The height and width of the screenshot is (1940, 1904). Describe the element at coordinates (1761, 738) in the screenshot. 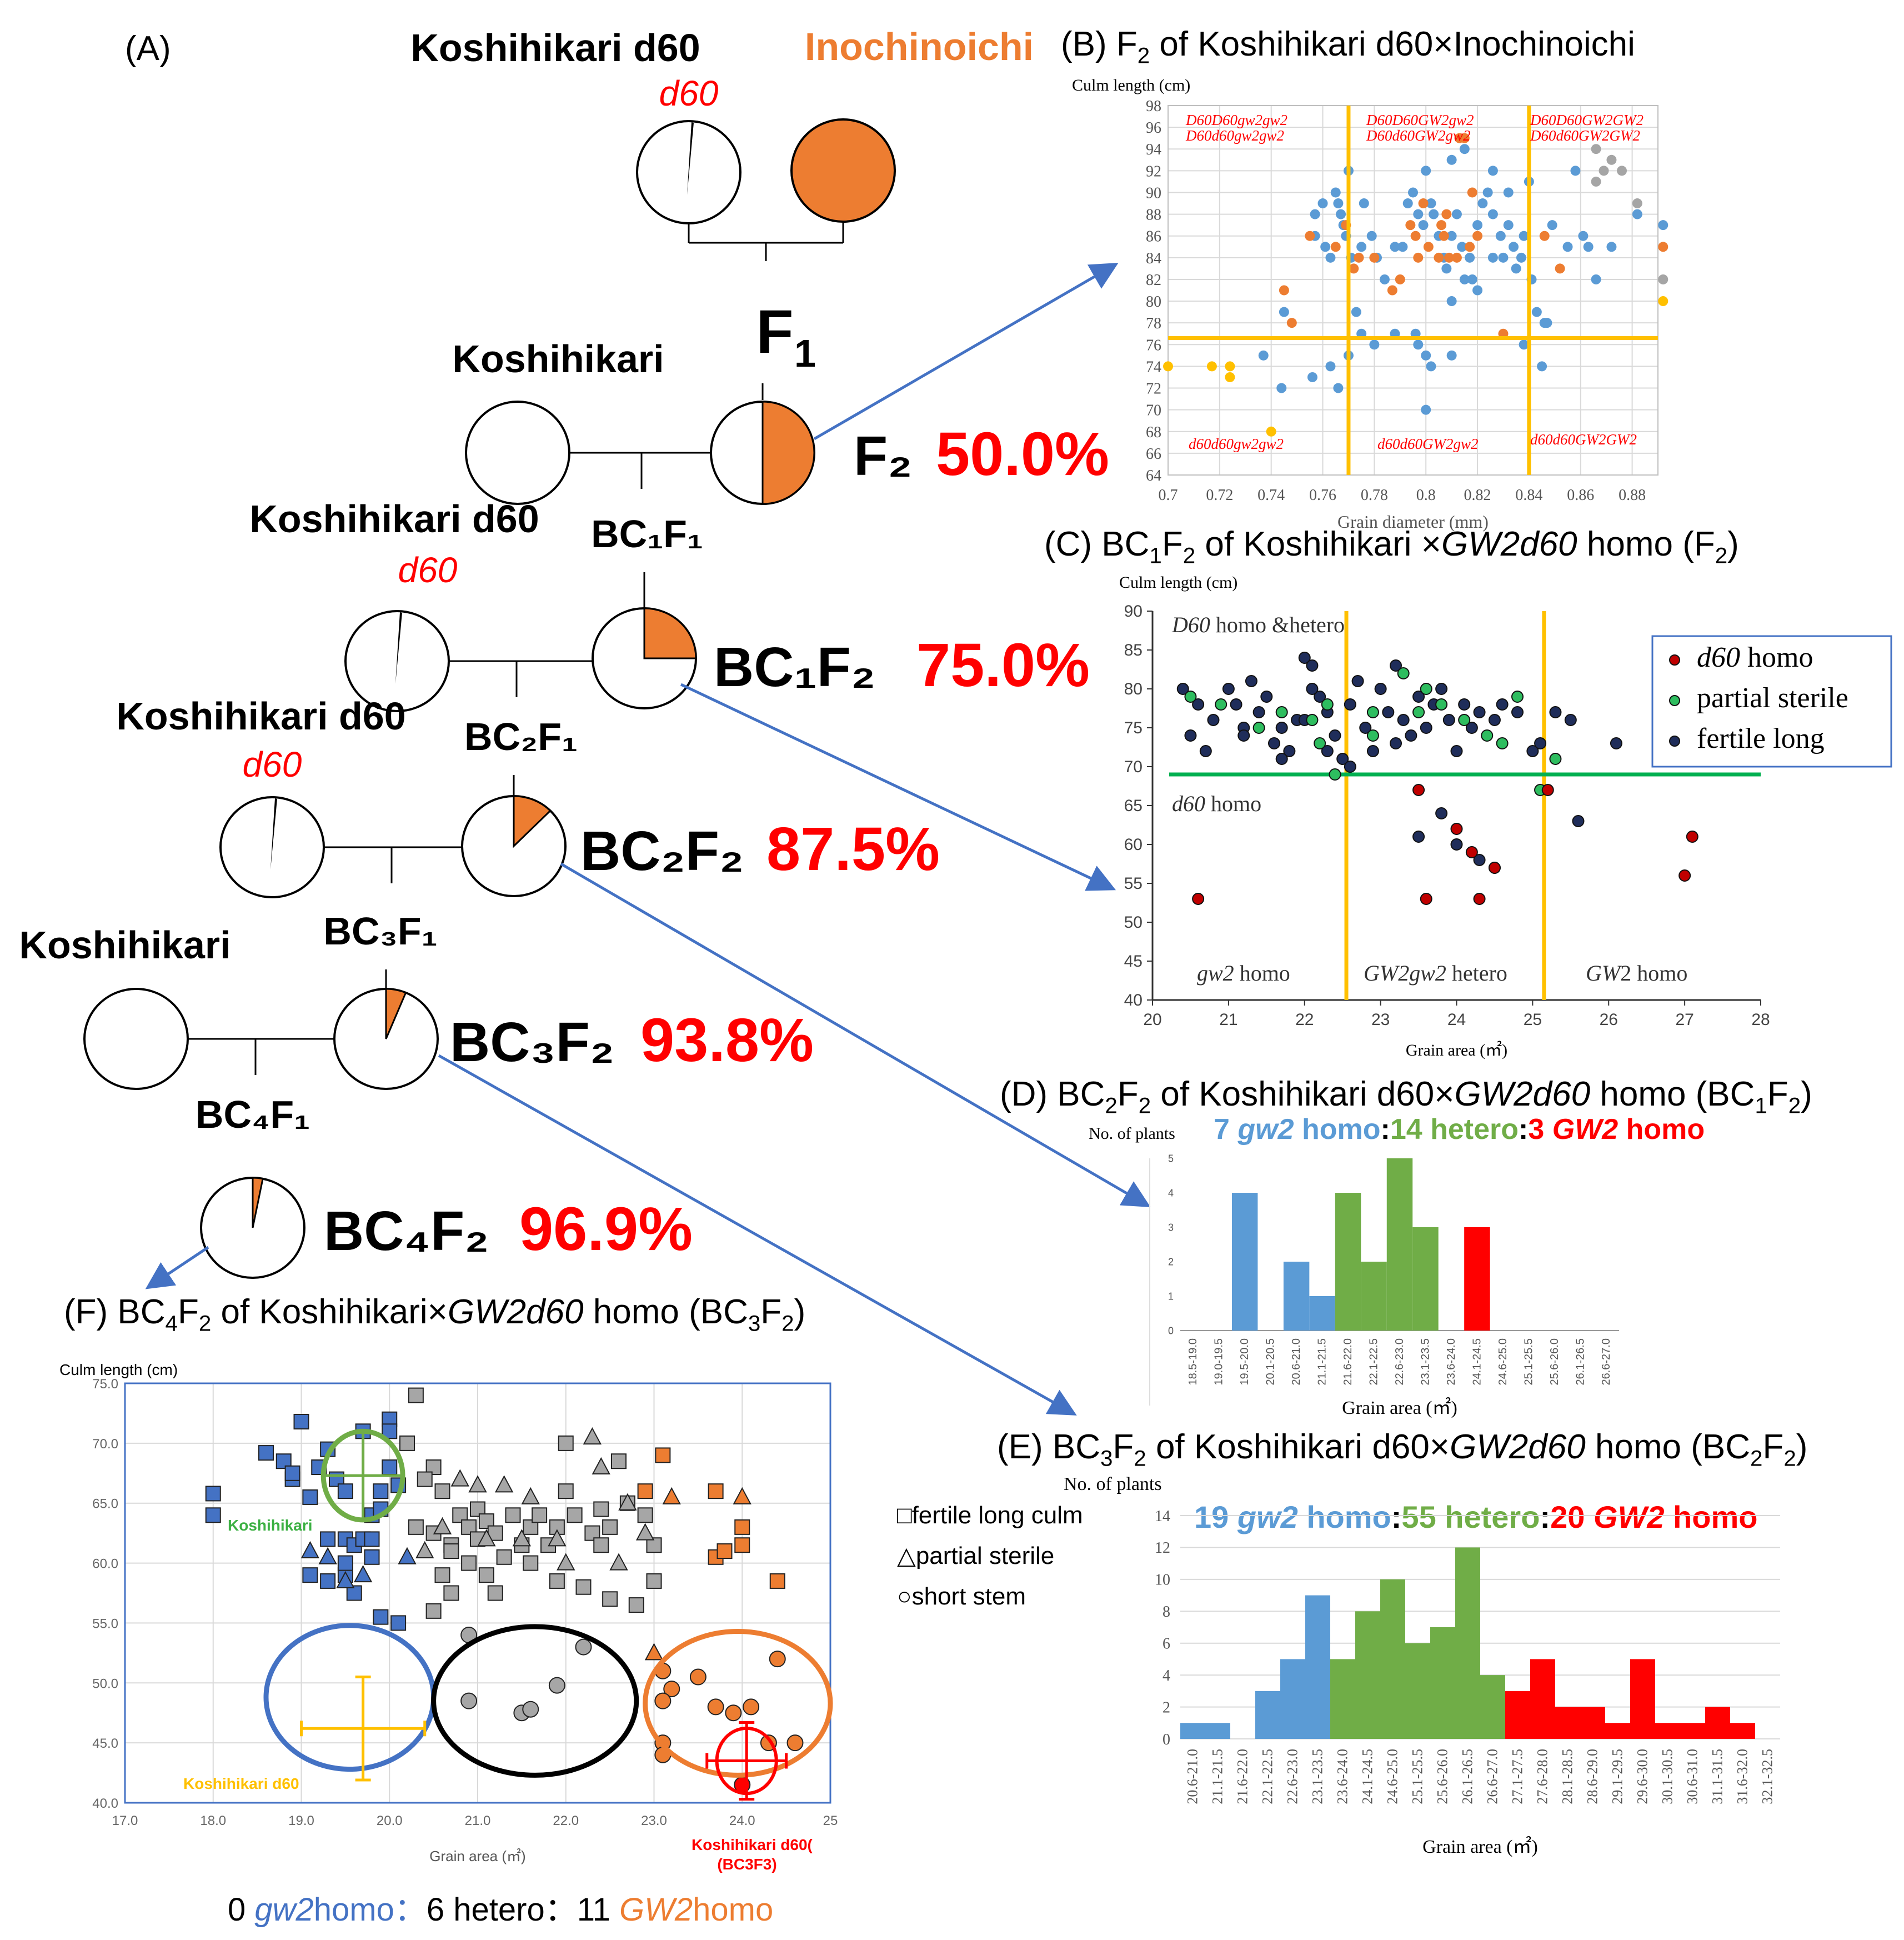

I see `legend-label: fertile long` at that location.